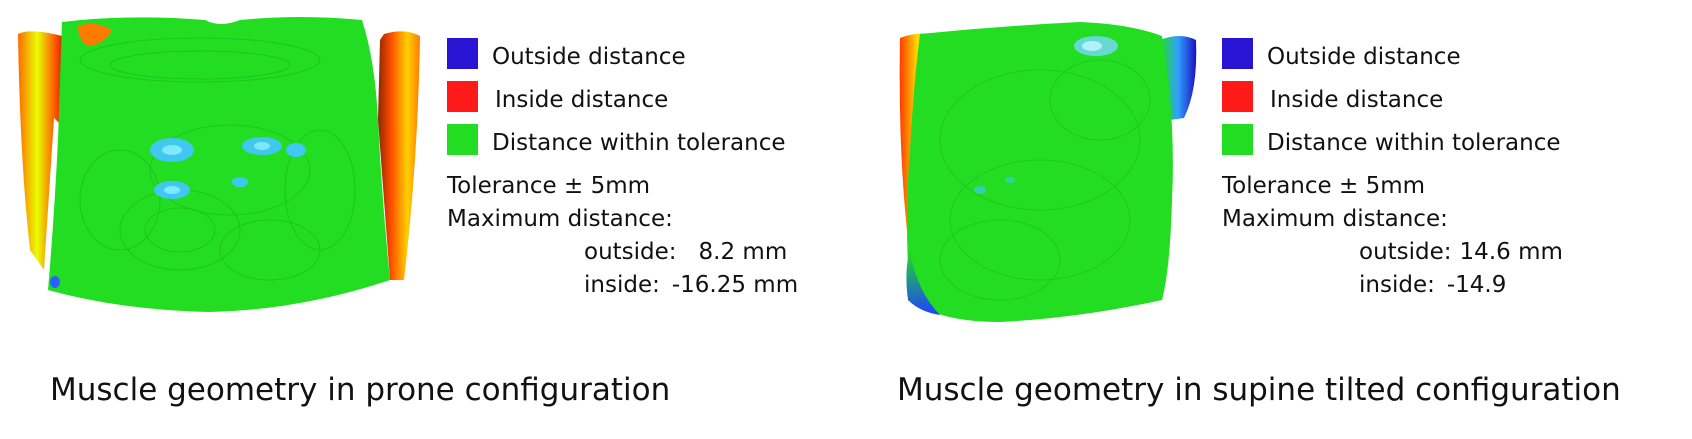 This screenshot has width=1692, height=439. I want to click on inside-max-value: -14.9, so click(1476, 285).